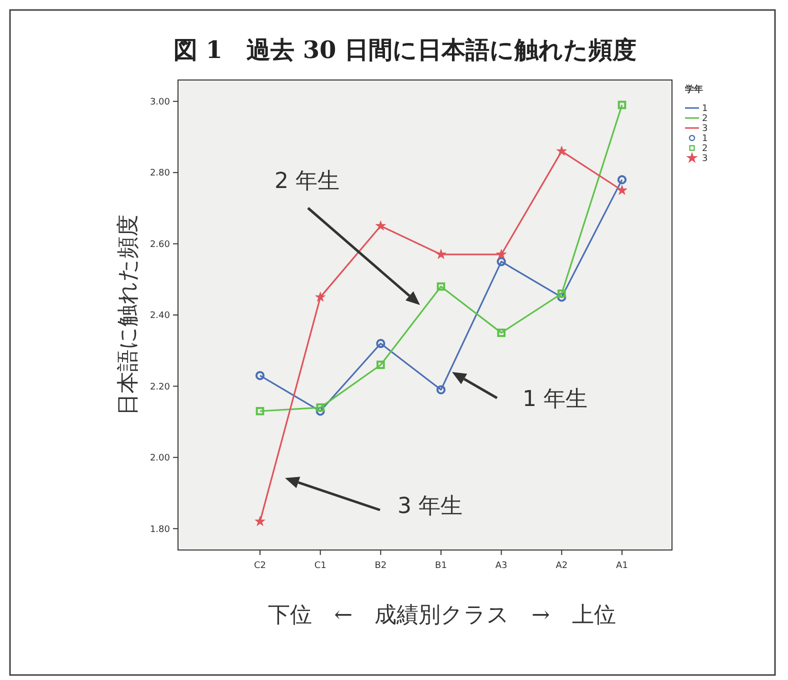 This screenshot has width=788, height=680. I want to click on legend-label: 2, so click(705, 119).